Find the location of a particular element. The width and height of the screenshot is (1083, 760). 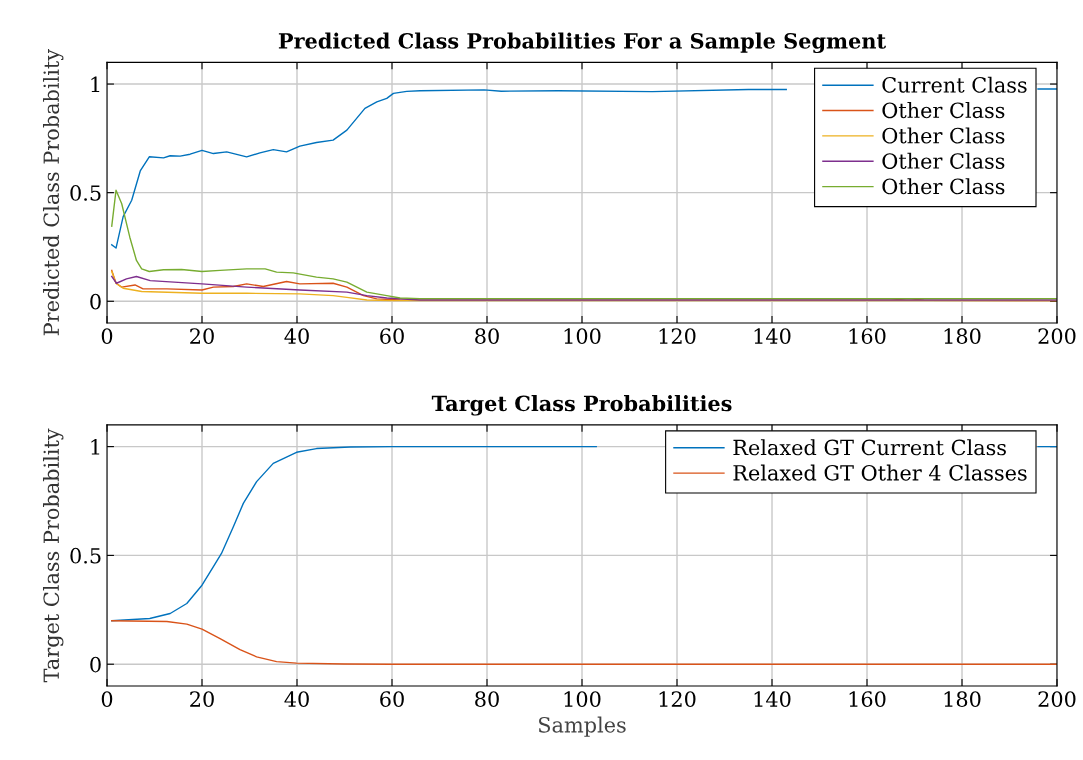

series-label: Relaxed GT Current Class is located at coordinates (869, 447).